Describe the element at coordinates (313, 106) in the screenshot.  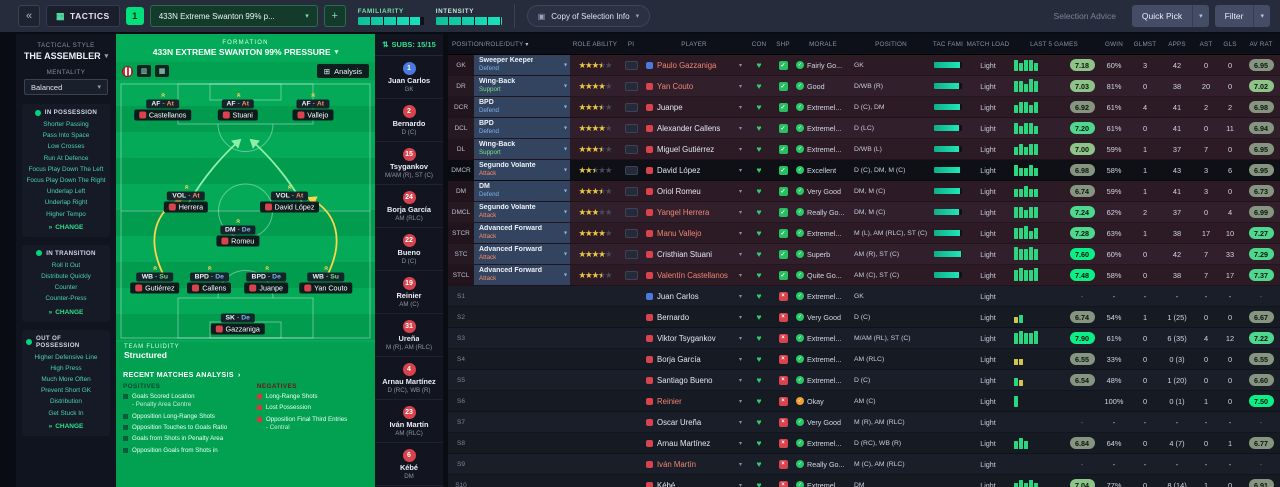
I see `pitch-player: «AF - At Vallejo` at that location.